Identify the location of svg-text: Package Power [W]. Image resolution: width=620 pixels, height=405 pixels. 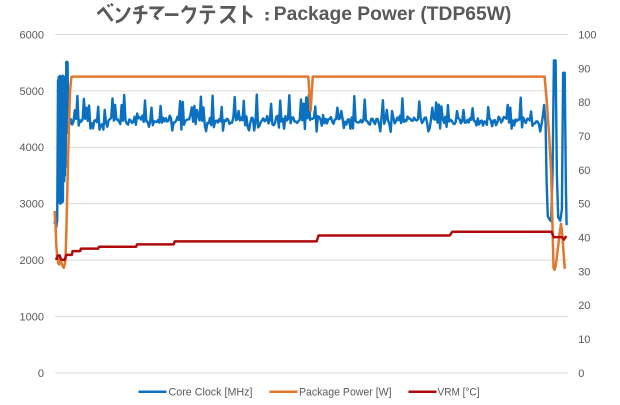
(345, 392).